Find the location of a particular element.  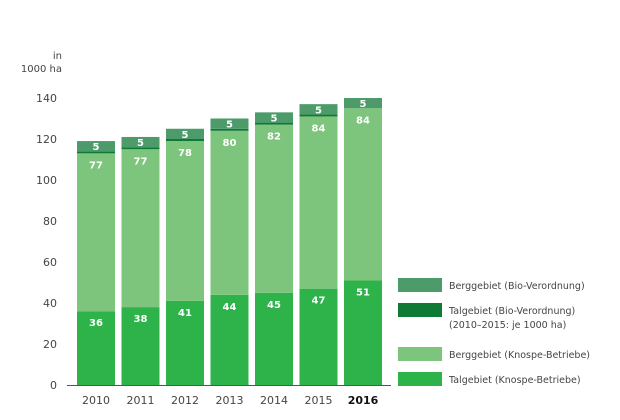

bar-stack-2011: 38 77 5 is located at coordinates (140, 260).